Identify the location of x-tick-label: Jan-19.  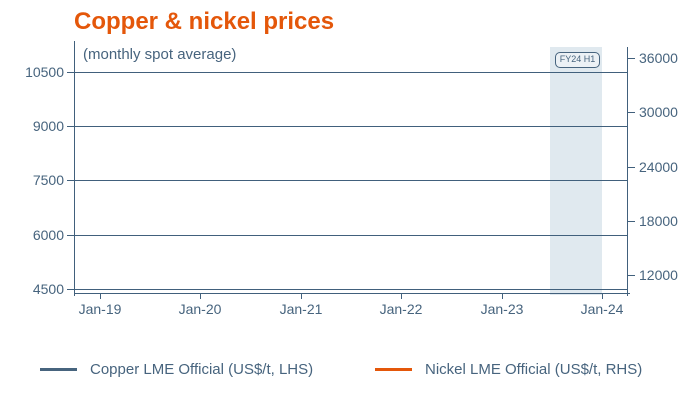
(100, 309).